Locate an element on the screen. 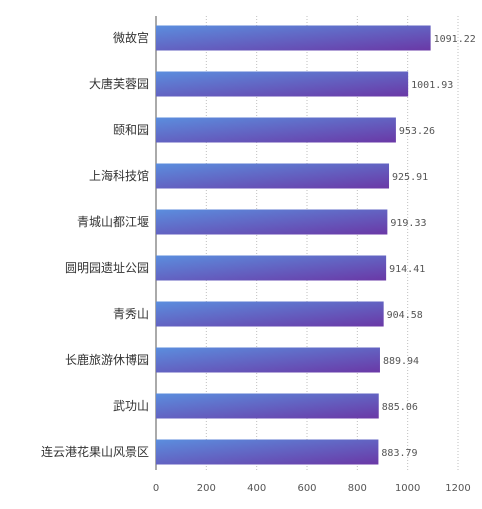 This screenshot has height=509, width=482. category-label: 颐和园 is located at coordinates (131, 130).